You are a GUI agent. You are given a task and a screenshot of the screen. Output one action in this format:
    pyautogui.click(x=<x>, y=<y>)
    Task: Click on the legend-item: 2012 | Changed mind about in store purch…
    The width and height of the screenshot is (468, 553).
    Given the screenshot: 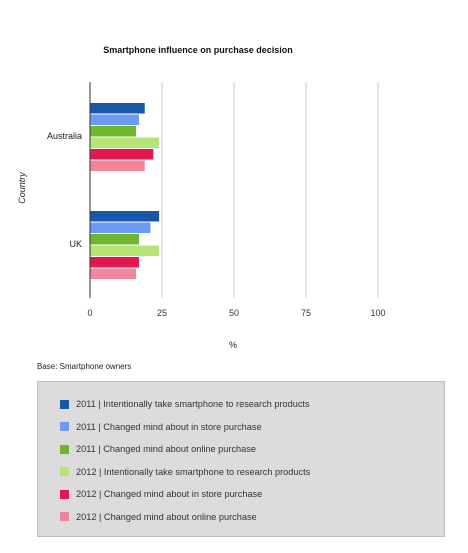 What is the action you would take?
    pyautogui.click(x=161, y=494)
    